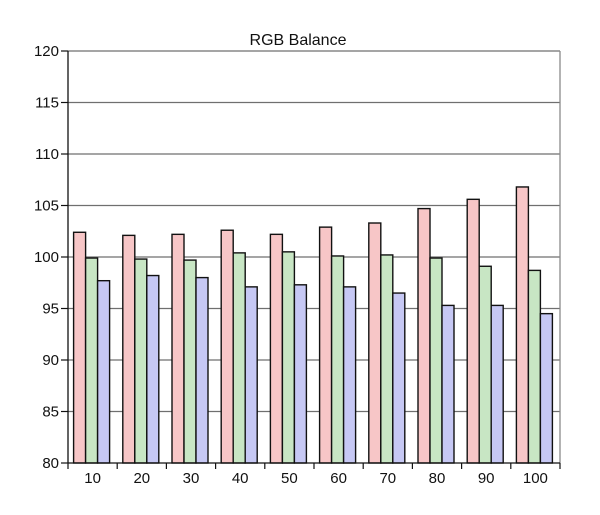 This screenshot has width=600, height=515. What do you see at coordinates (240, 478) in the screenshot?
I see `x-tick-label: 40` at bounding box center [240, 478].